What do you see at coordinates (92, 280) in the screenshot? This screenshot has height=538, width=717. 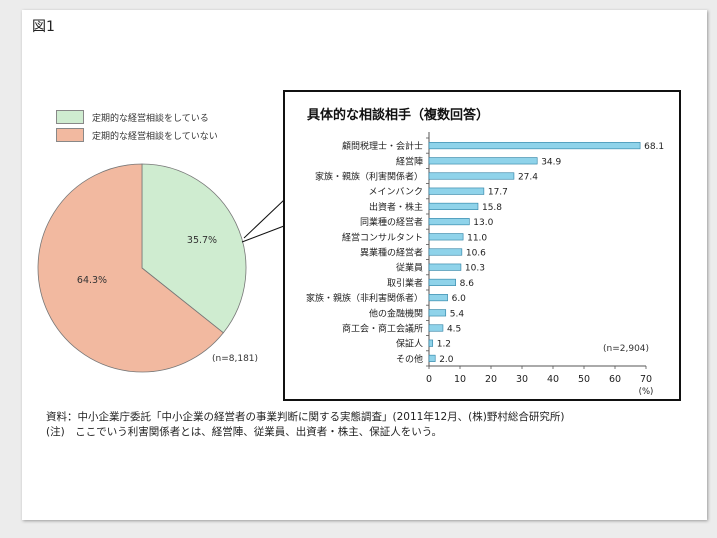 I see `pie-slice-label: 64.3%` at bounding box center [92, 280].